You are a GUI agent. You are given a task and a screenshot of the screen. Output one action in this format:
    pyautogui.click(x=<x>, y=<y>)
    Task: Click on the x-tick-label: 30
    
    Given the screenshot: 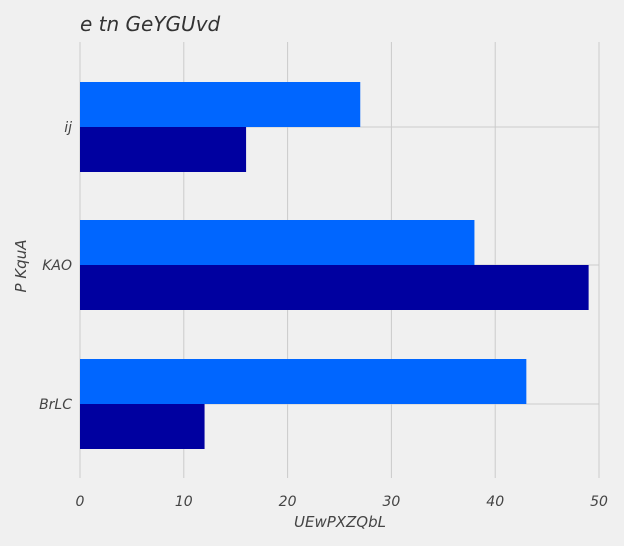 What is the action you would take?
    pyautogui.click(x=391, y=502)
    